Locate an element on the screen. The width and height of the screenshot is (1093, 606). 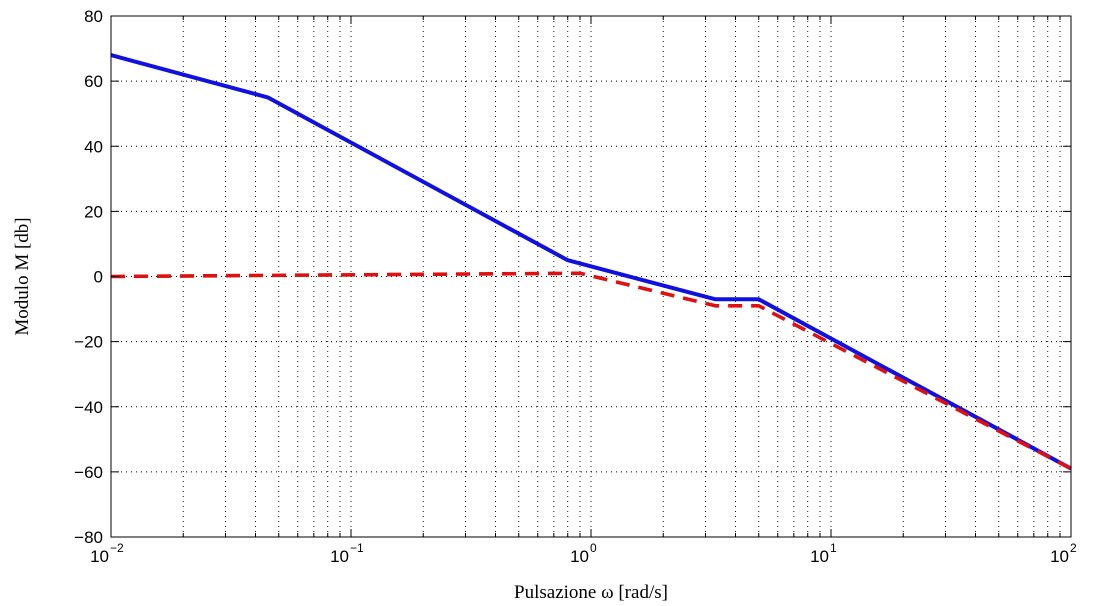
x-tick-label-exponent: 0 is located at coordinates (593, 548).